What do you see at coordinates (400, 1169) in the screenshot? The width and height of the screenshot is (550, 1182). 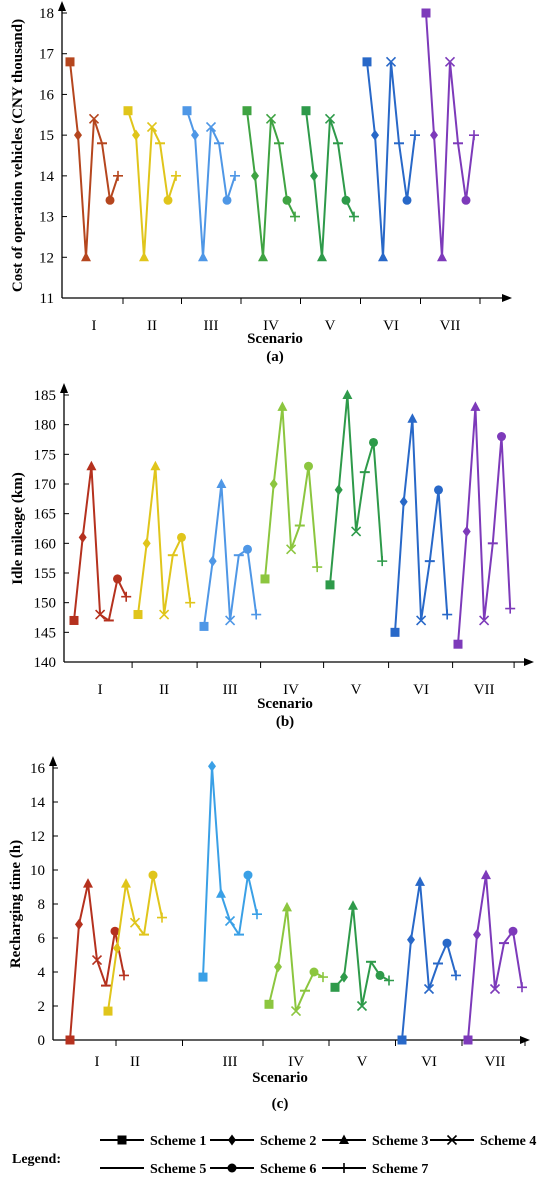 I see `legend-label: Scheme 7` at bounding box center [400, 1169].